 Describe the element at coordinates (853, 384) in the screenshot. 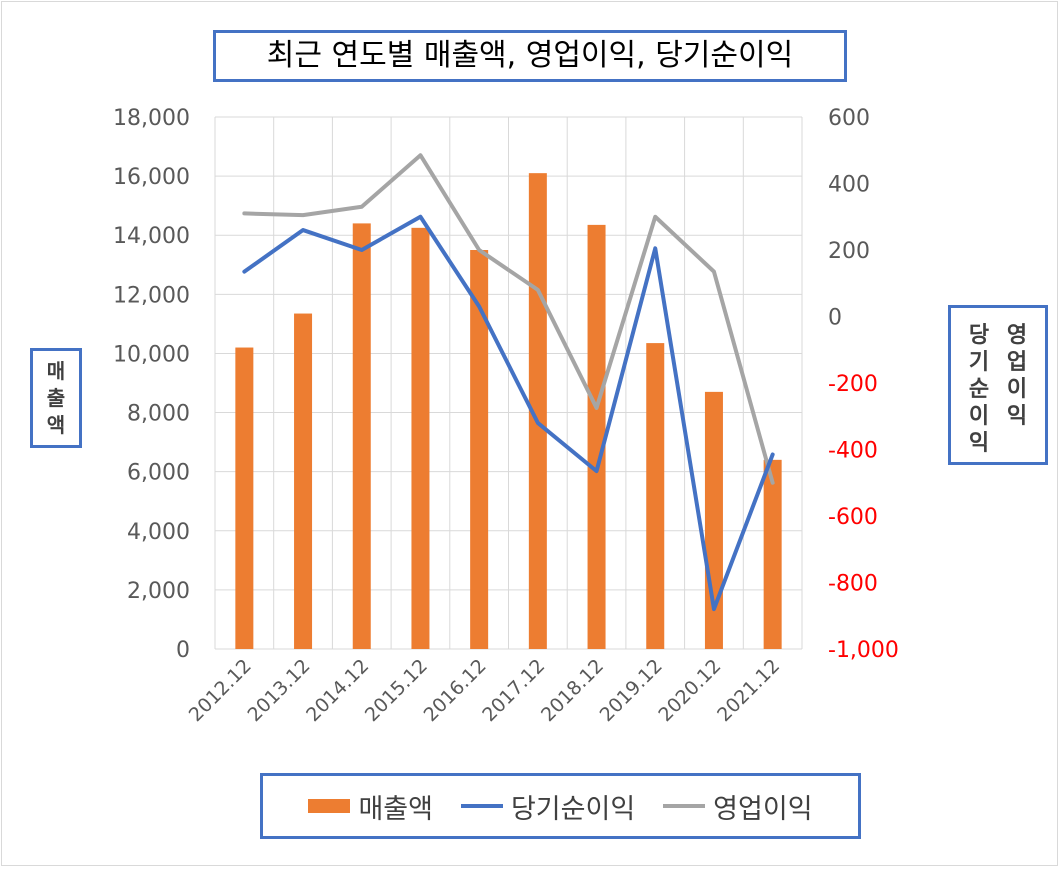

I see `y-tick-right-label: -200` at that location.